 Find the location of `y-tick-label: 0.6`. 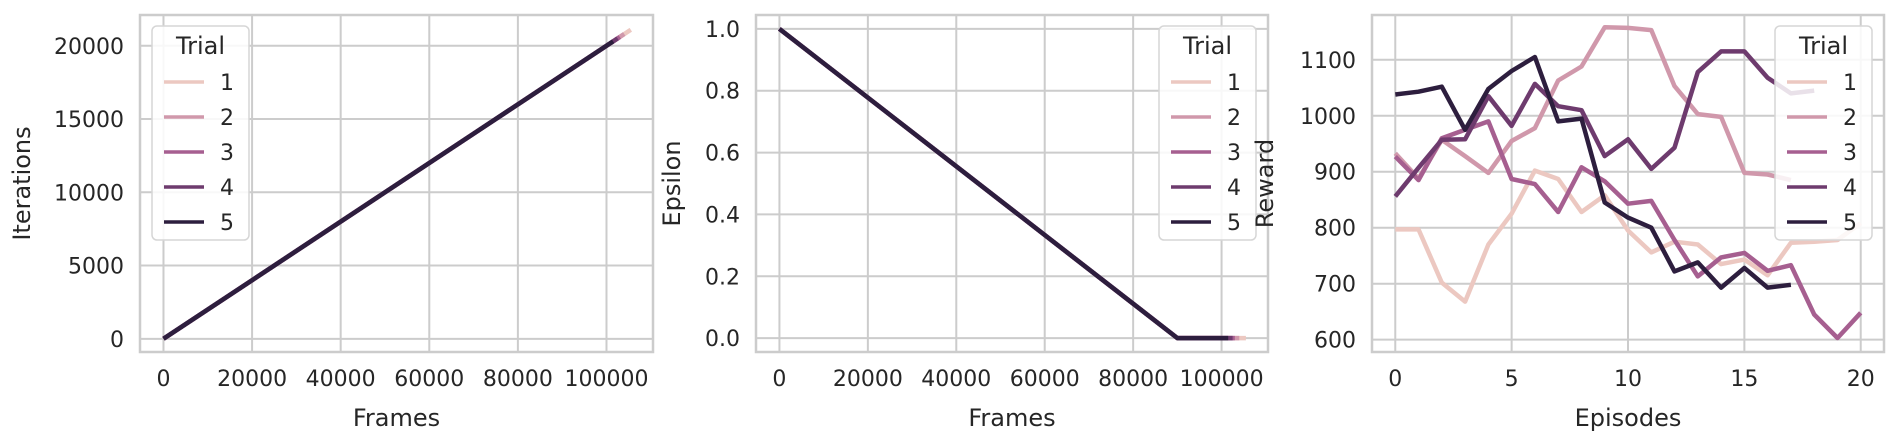

y-tick-label: 0.6 is located at coordinates (722, 154).